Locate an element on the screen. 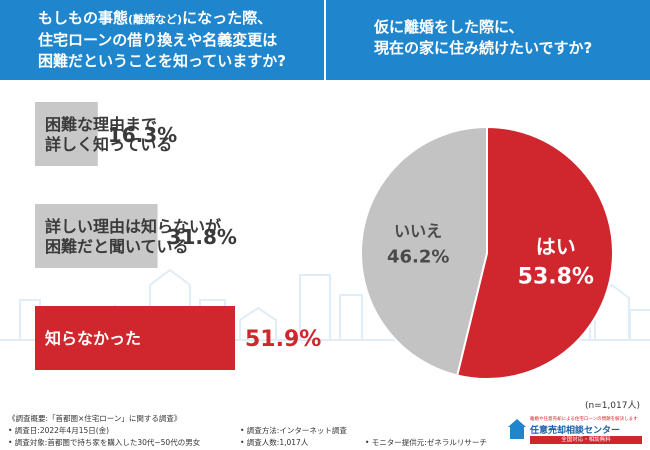 The width and height of the screenshot is (650, 450). logo-banner: 全国対応・相談無料 is located at coordinates (586, 440).